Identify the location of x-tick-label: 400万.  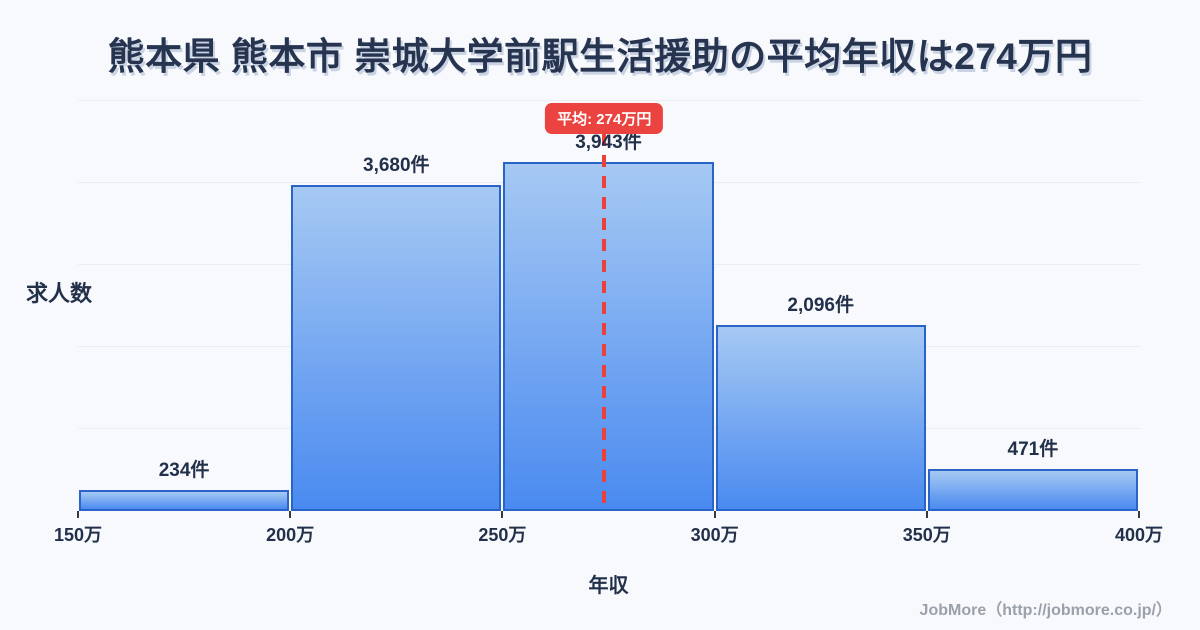
(1139, 535).